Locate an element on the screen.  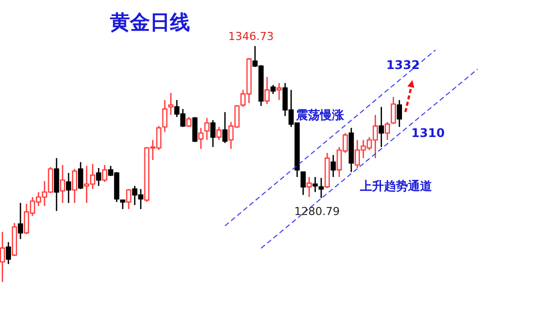
annotation: 上升趋势通道 is located at coordinates (396, 186).